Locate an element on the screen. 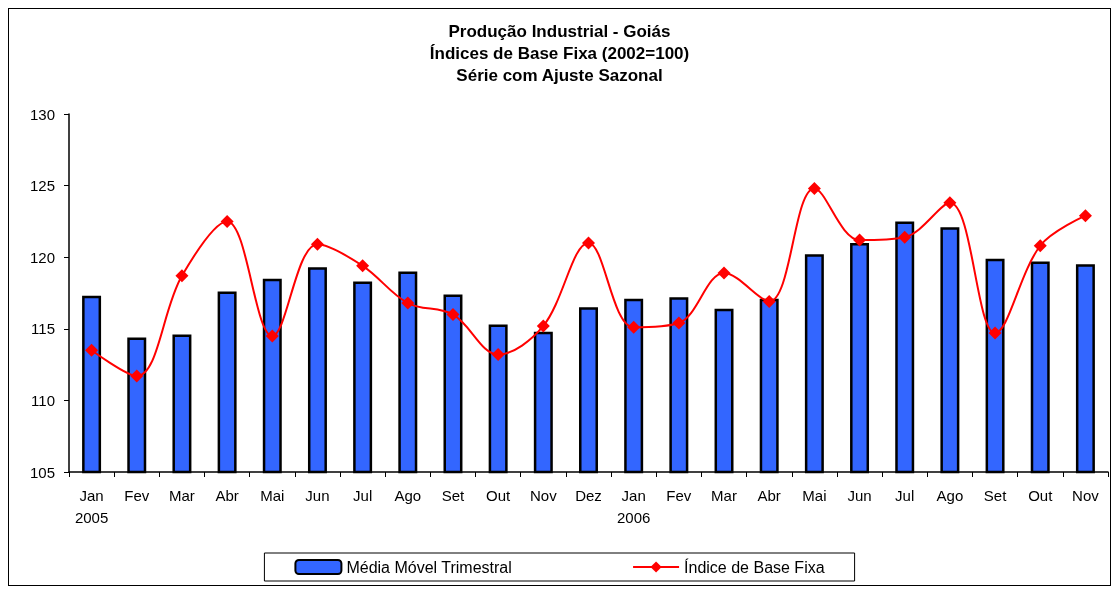  y-tick-label: 110 is located at coordinates (43, 400).